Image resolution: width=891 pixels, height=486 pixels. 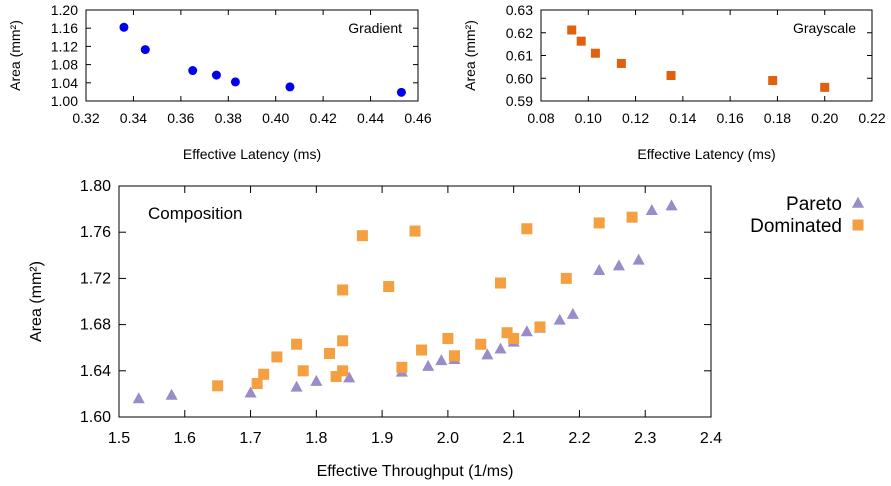 I want to click on x-tick-label: 0.46, so click(x=417, y=118).